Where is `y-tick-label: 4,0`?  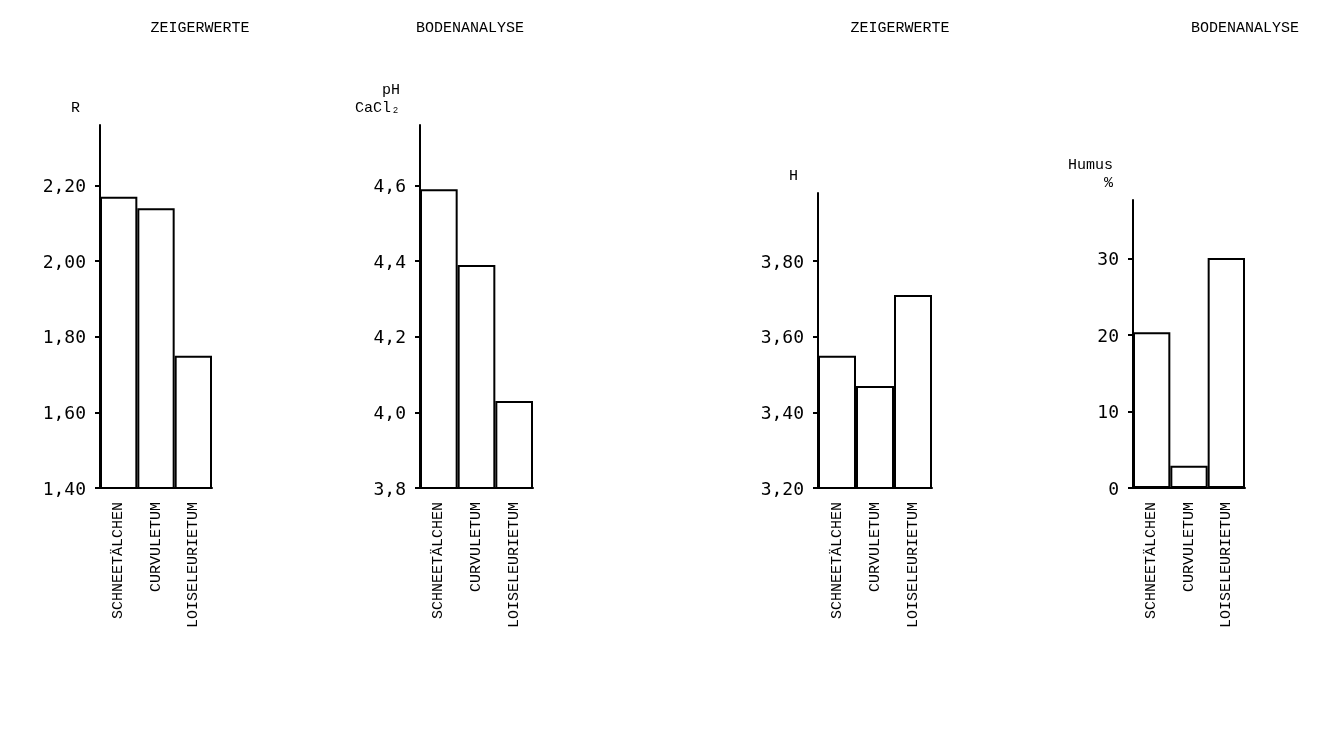
y-tick-label: 4,0 is located at coordinates (389, 412).